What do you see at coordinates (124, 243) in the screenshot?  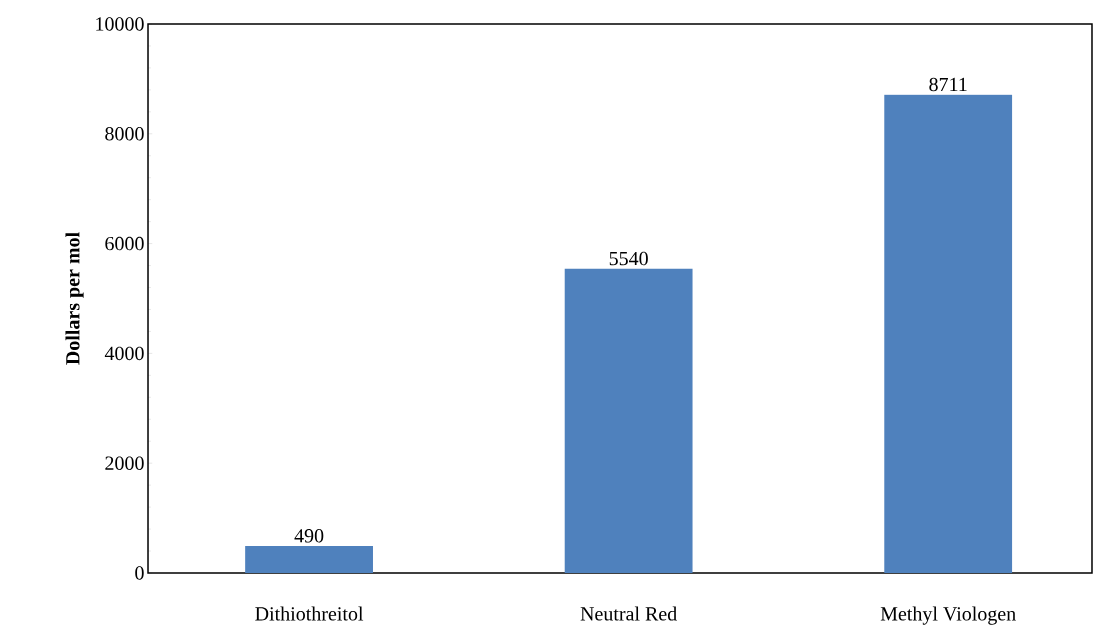 I see `y-tick-label: 6000` at bounding box center [124, 243].